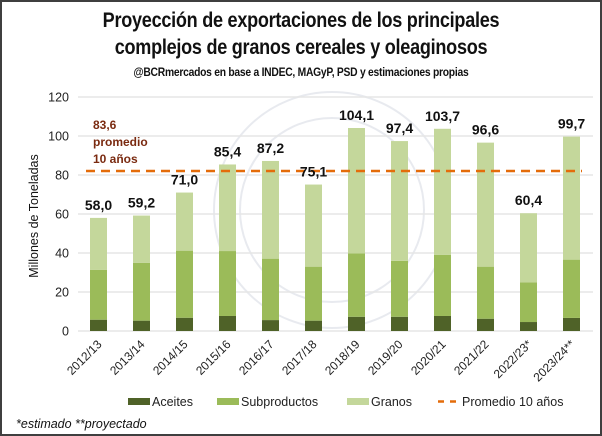 The height and width of the screenshot is (436, 602). What do you see at coordinates (58, 98) in the screenshot?
I see `y-tick-label: 120` at bounding box center [58, 98].